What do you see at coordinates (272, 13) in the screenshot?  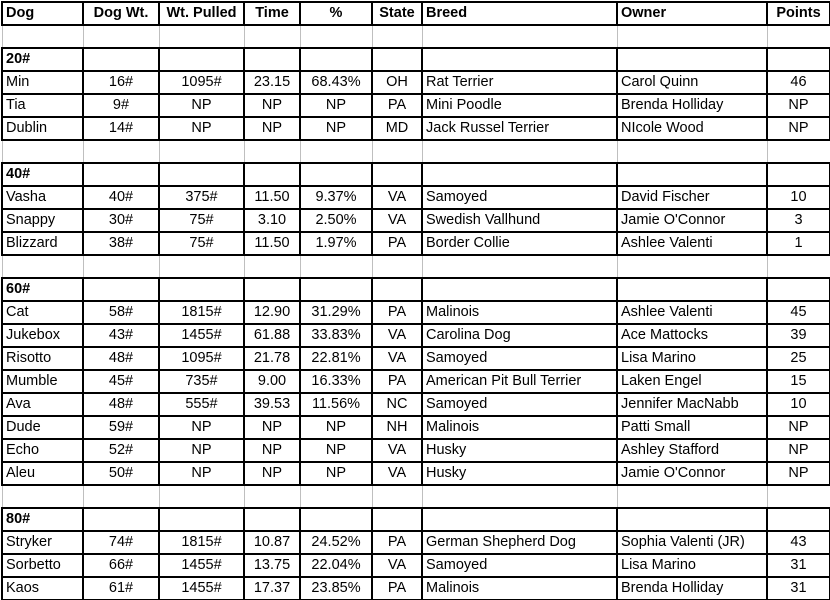 I see `column-header-time: Time` at bounding box center [272, 13].